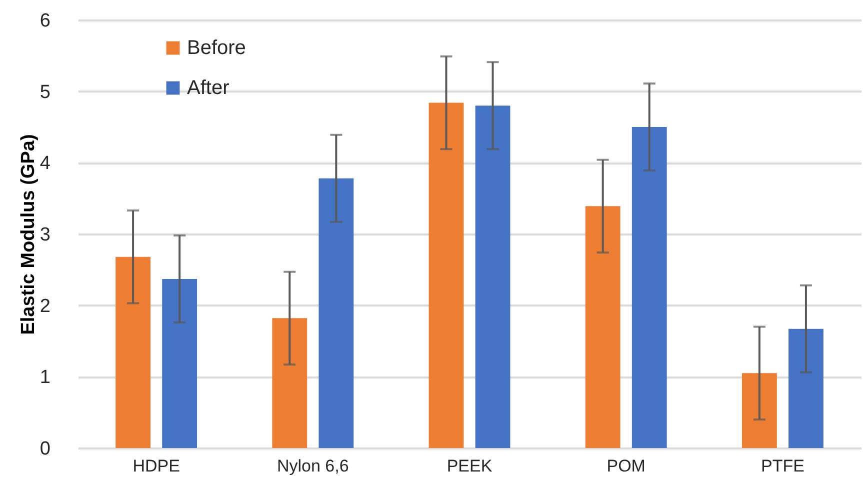  What do you see at coordinates (782, 466) in the screenshot?
I see `x-tick-label: PTFE` at bounding box center [782, 466].